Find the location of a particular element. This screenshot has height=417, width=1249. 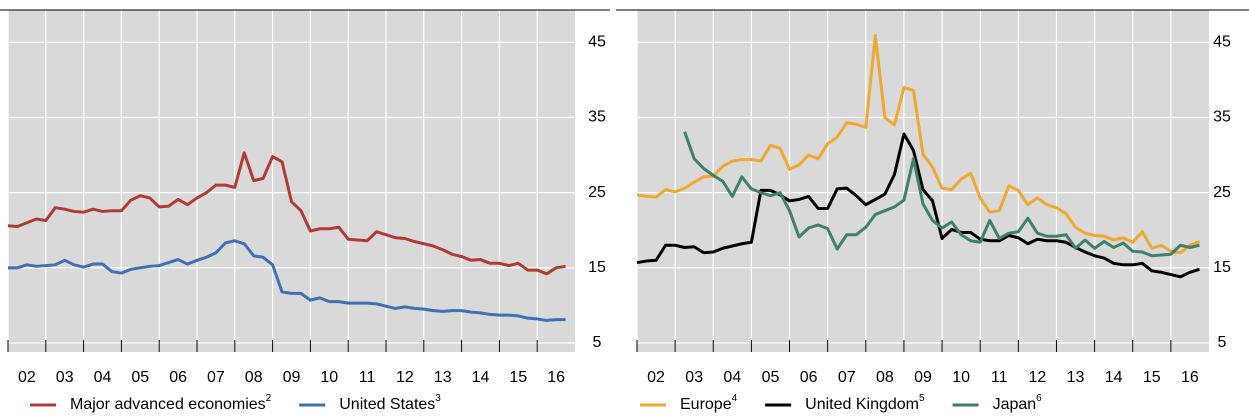

legend-footnote: 4 is located at coordinates (735, 398).